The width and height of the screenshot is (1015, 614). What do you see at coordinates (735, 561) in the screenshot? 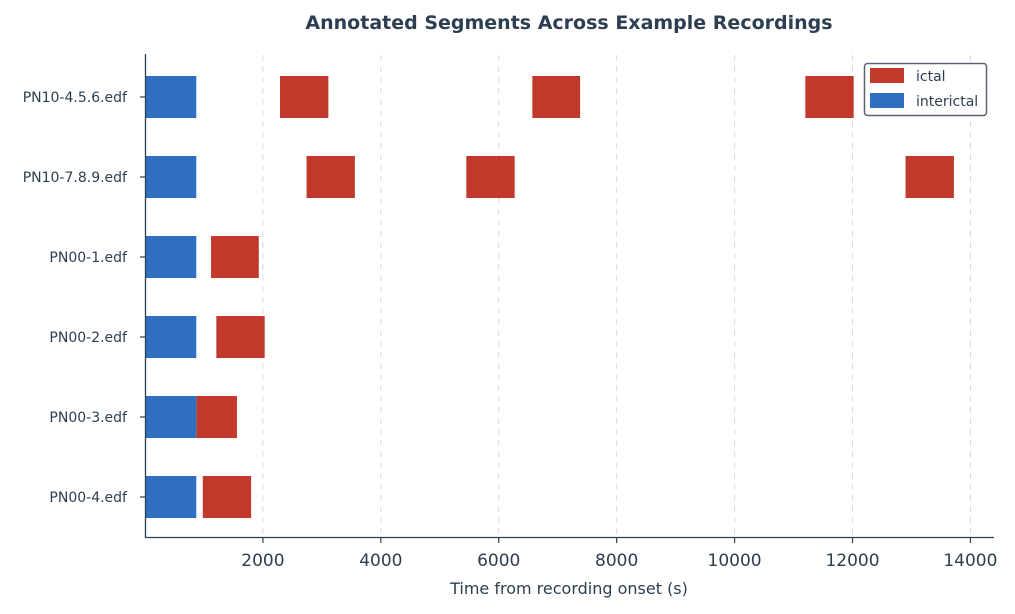
I see `x-tick-label: 10000` at bounding box center [735, 561].